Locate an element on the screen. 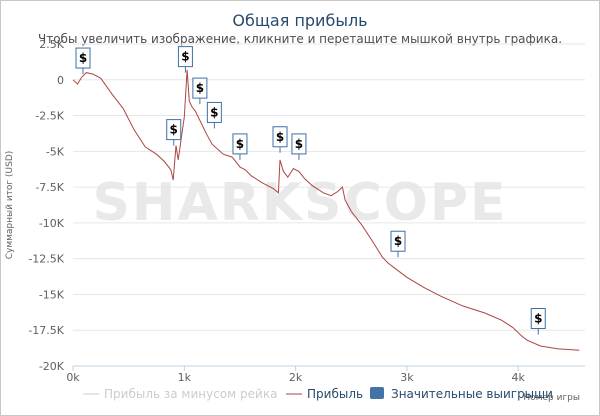 This screenshot has height=416, width=600. legend-item: Прибыль is located at coordinates (324, 394).